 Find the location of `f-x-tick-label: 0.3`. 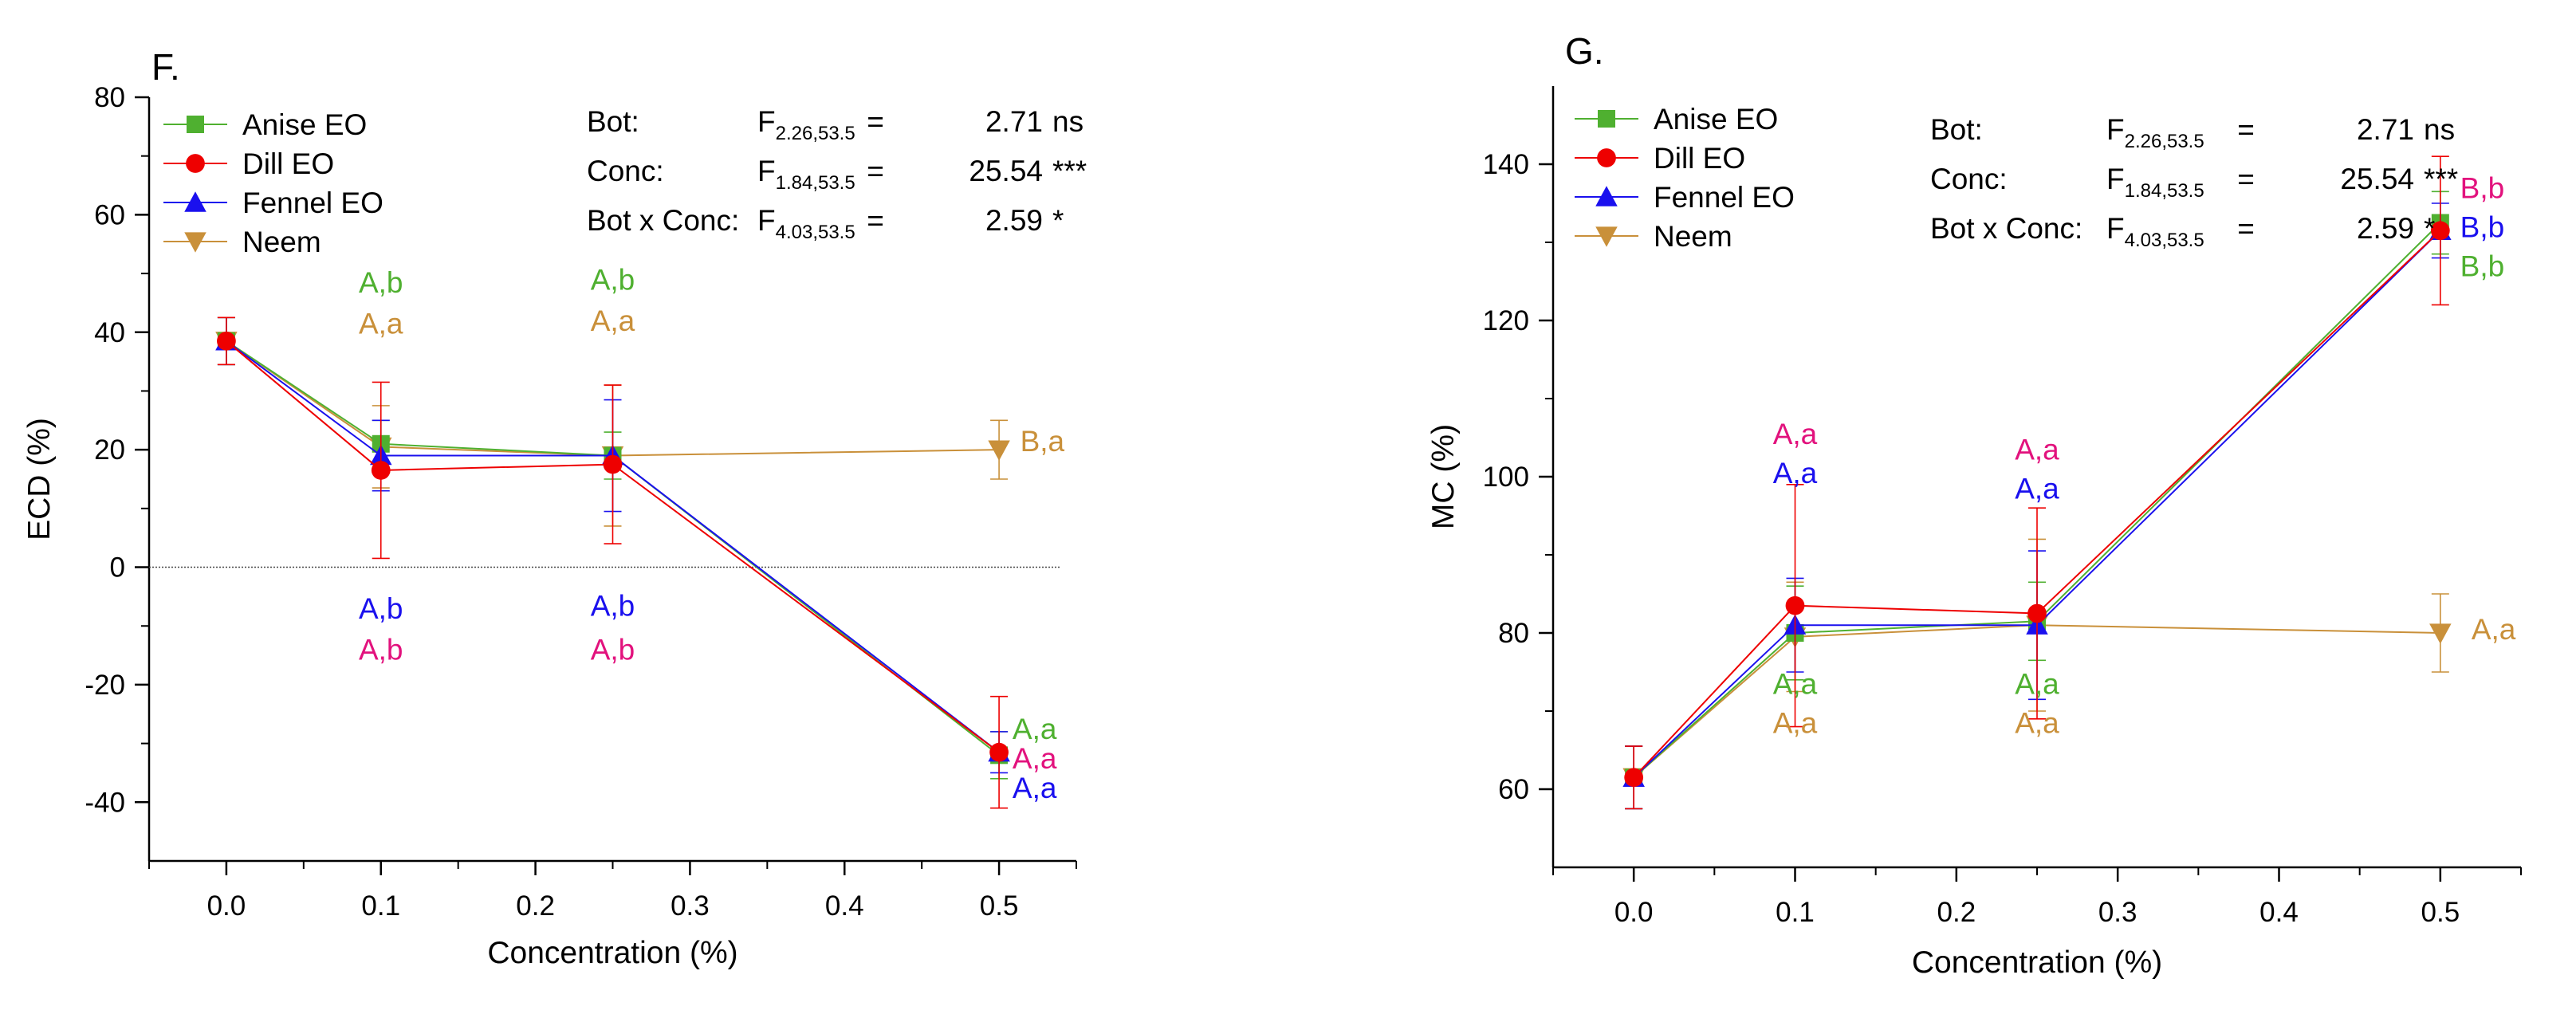

f-x-tick-label: 0.3 is located at coordinates (691, 906).